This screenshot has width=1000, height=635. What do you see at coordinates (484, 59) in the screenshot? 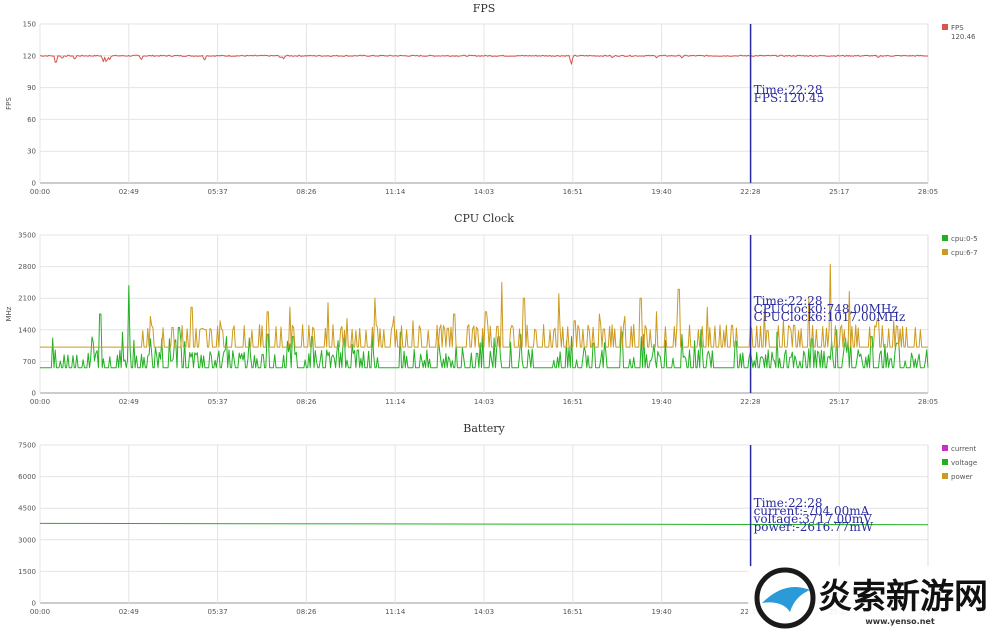
I see `series-line-fps` at bounding box center [484, 59].